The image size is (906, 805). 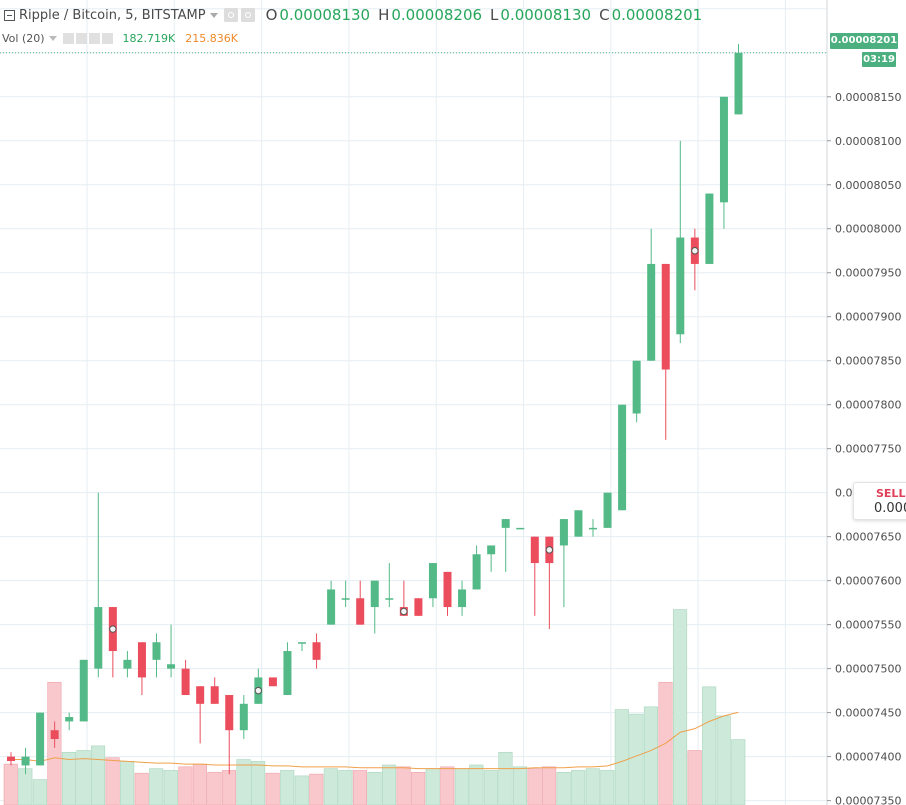 I want to click on low-value: 0.00008130, so click(x=546, y=15).